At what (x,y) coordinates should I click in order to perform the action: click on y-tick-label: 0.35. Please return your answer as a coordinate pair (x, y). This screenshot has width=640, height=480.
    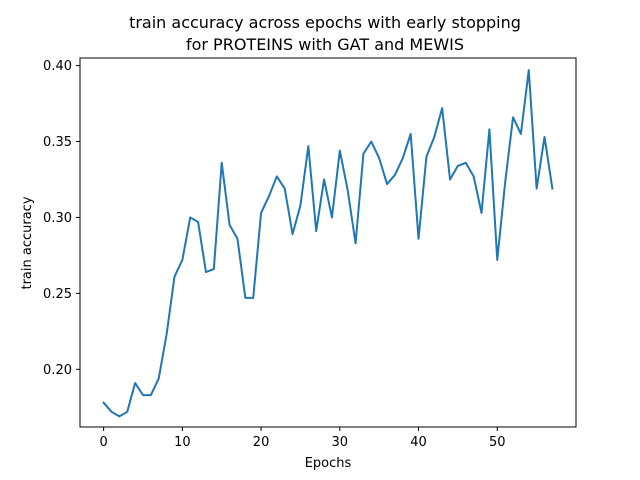
    Looking at the image, I should click on (57, 142).